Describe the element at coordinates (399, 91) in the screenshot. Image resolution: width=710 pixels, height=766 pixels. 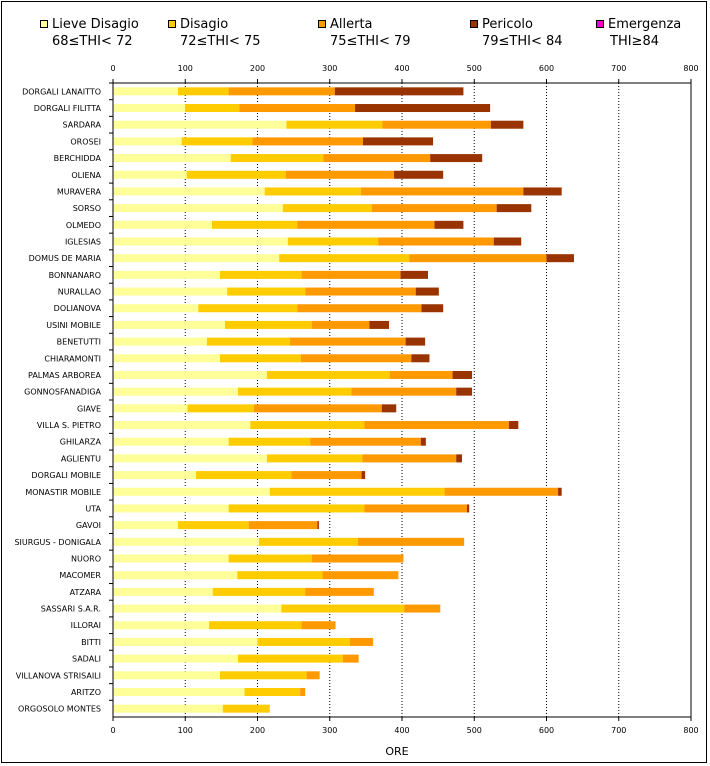
I see `bar-dorgali-lanaitto-pericolo` at that location.